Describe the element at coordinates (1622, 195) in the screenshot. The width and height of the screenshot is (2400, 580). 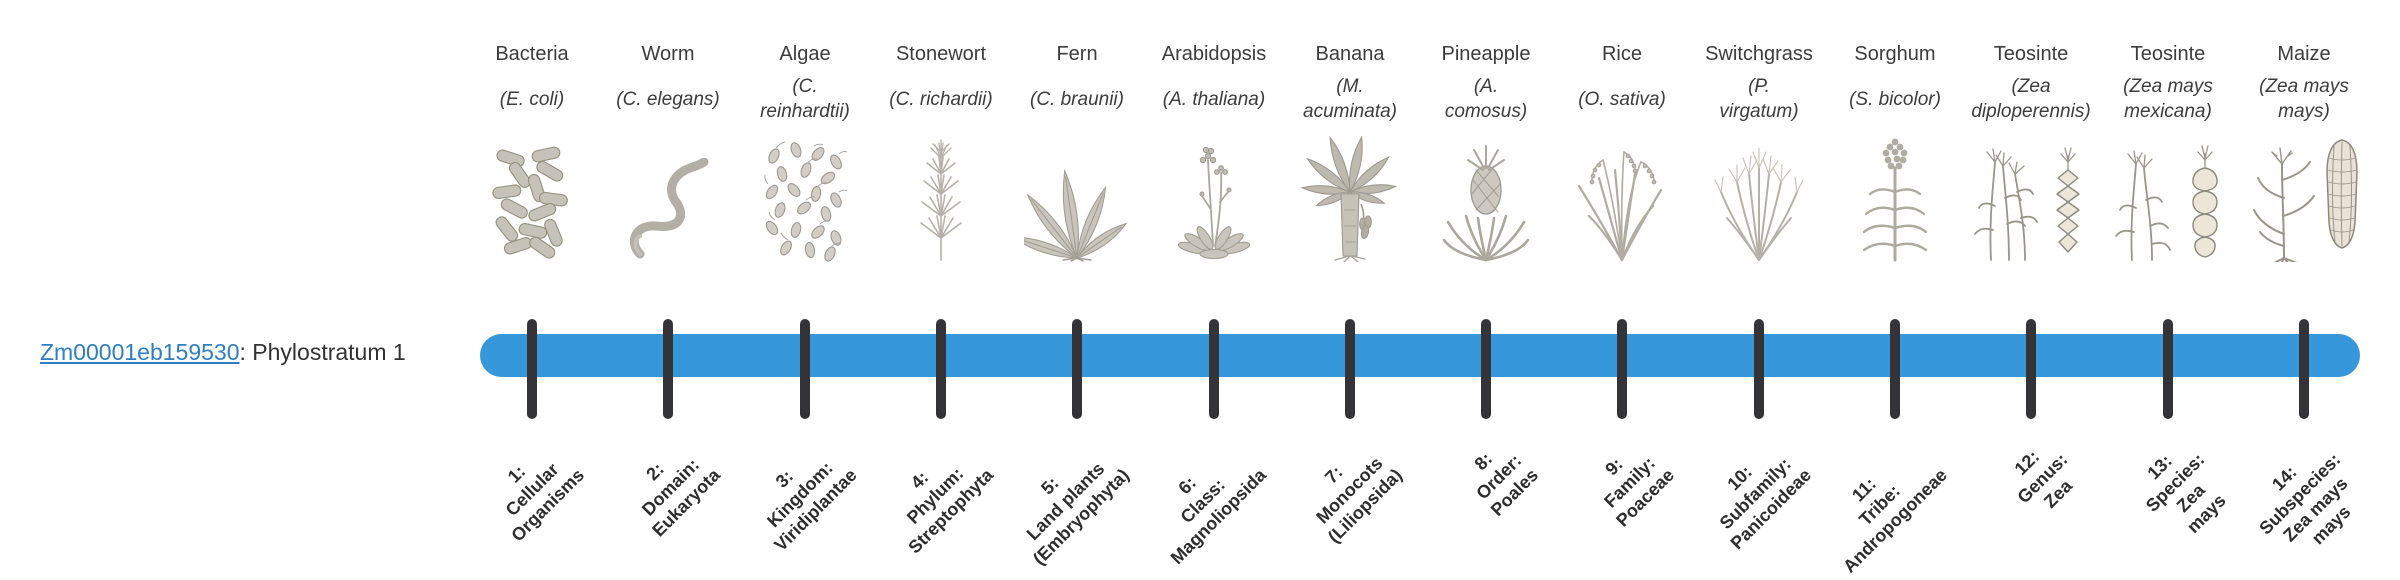
I see `rice-icon` at that location.